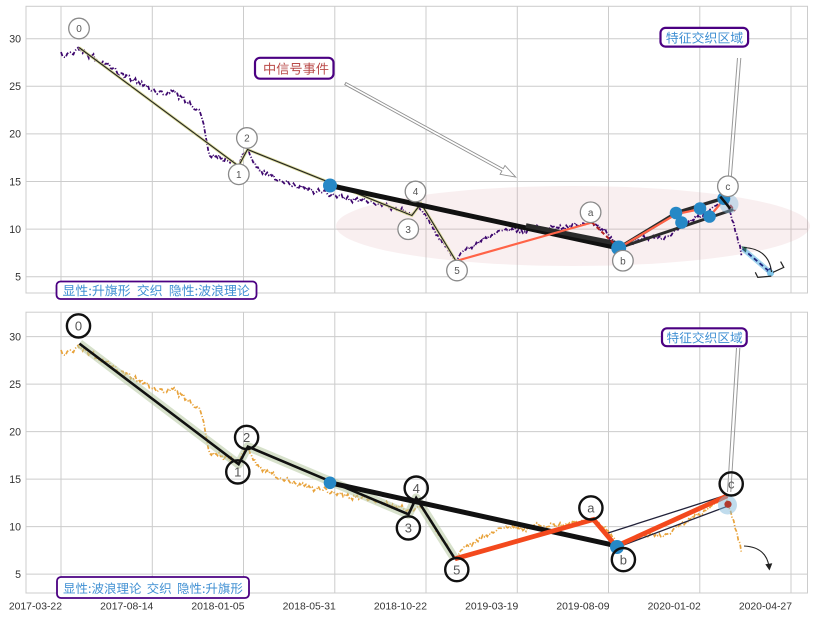 The height and width of the screenshot is (617, 813). I want to click on svg-text: 2017-03-22, so click(35, 607).